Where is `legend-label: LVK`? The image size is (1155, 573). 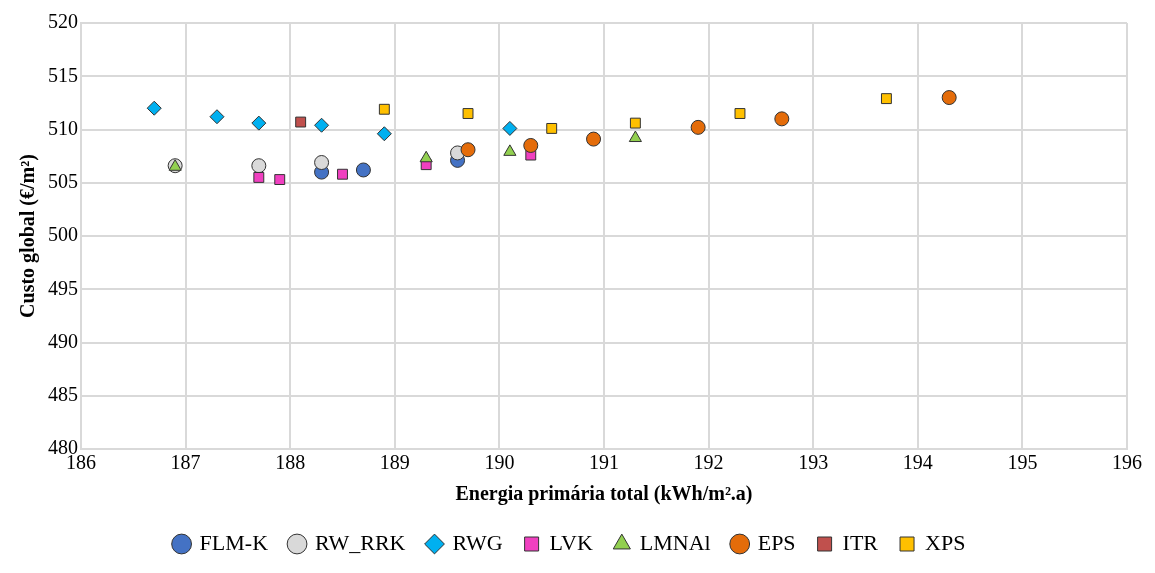 legend-label: LVK is located at coordinates (571, 542).